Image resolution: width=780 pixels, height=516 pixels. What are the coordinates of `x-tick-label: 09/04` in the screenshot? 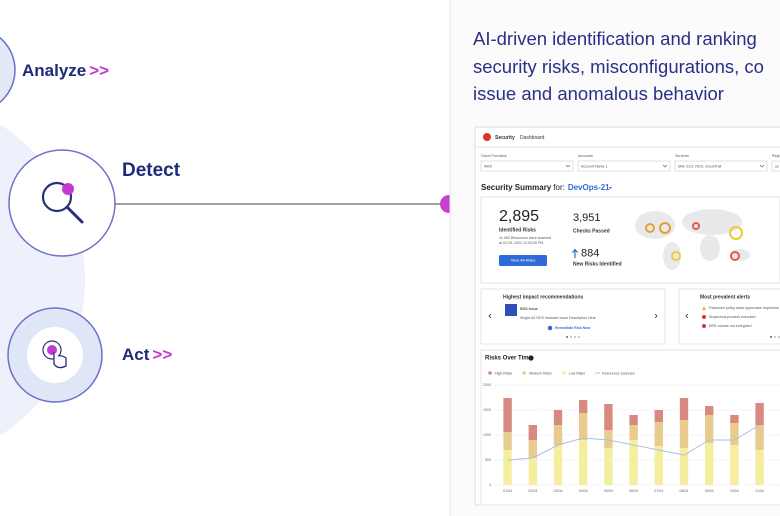 It's located at (709, 491).